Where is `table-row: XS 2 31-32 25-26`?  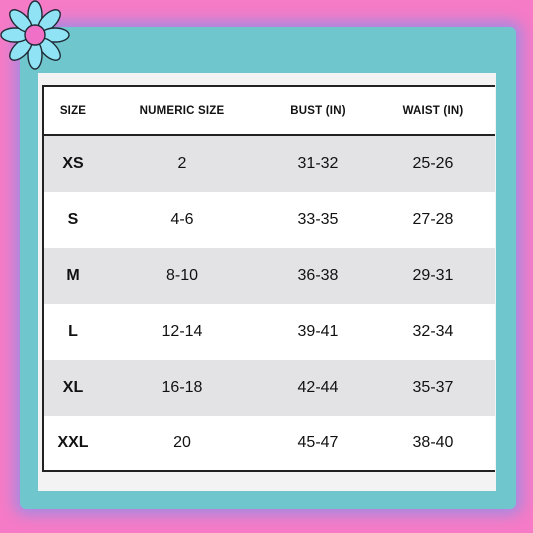
table-row: XS 2 31-32 25-26 is located at coordinates (269, 164).